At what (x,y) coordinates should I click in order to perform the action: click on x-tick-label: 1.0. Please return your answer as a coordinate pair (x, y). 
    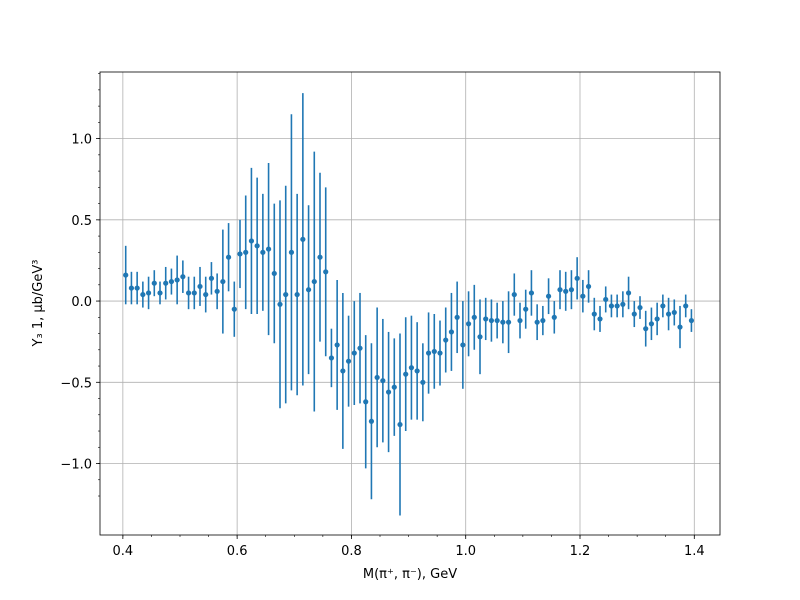
    Looking at the image, I should click on (465, 551).